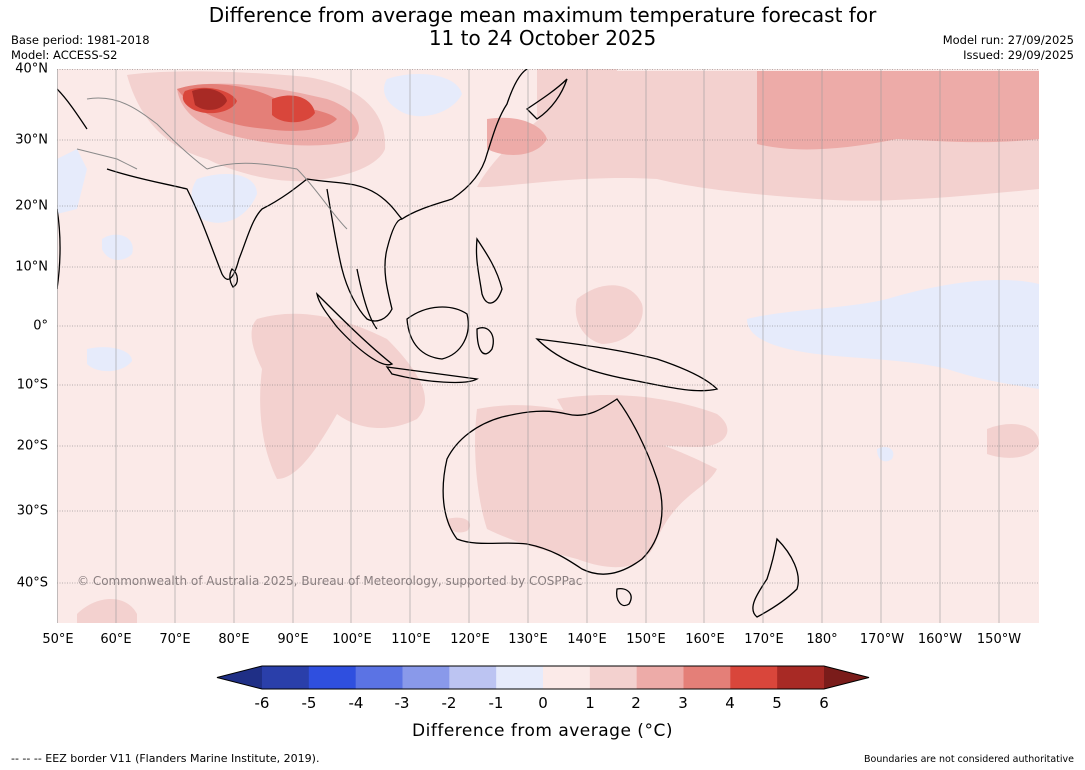 The width and height of the screenshot is (1085, 770). What do you see at coordinates (293, 639) in the screenshot?
I see `lon-label-90e: 90°E` at bounding box center [293, 639].